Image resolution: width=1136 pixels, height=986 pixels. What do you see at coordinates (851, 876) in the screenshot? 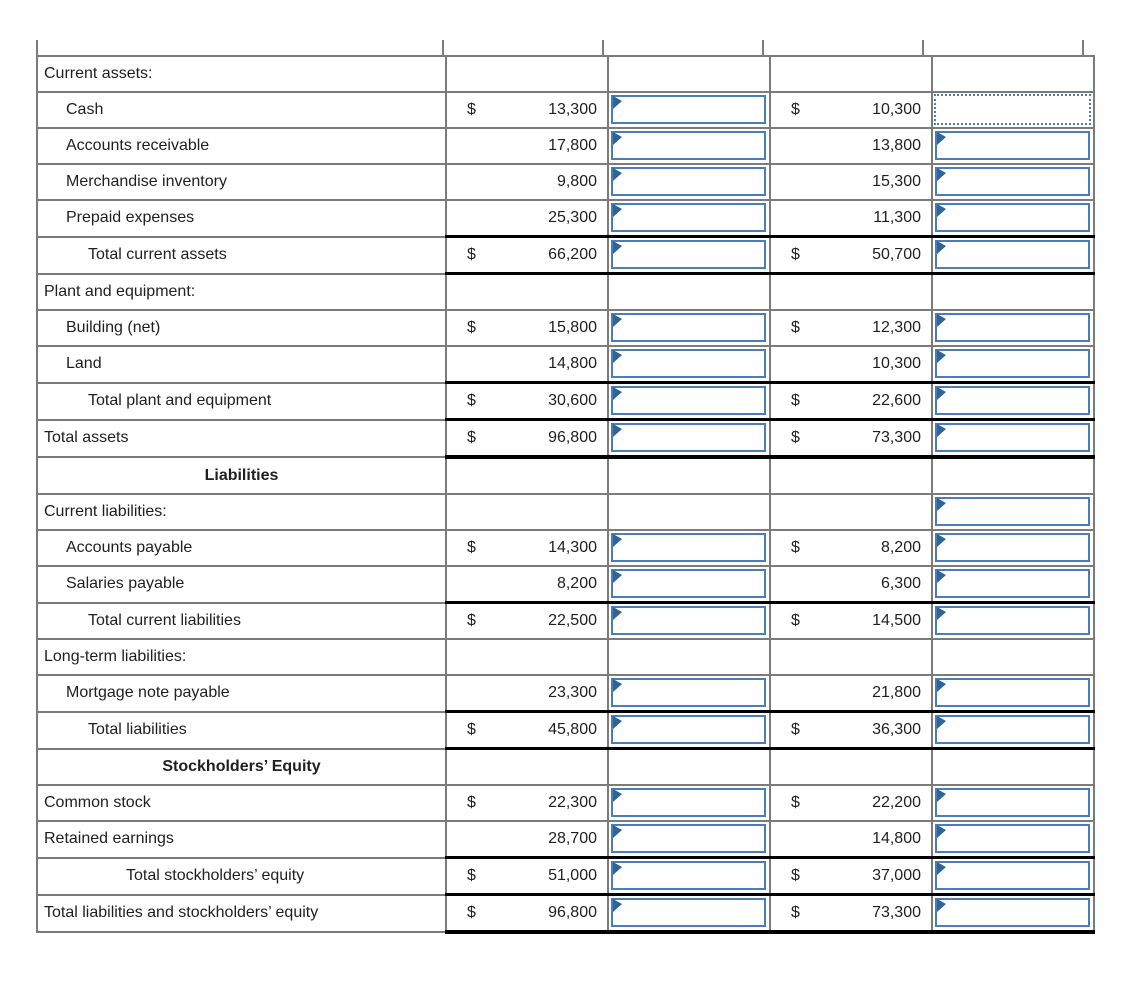
I see `amount-cell-right: $37,000` at bounding box center [851, 876].